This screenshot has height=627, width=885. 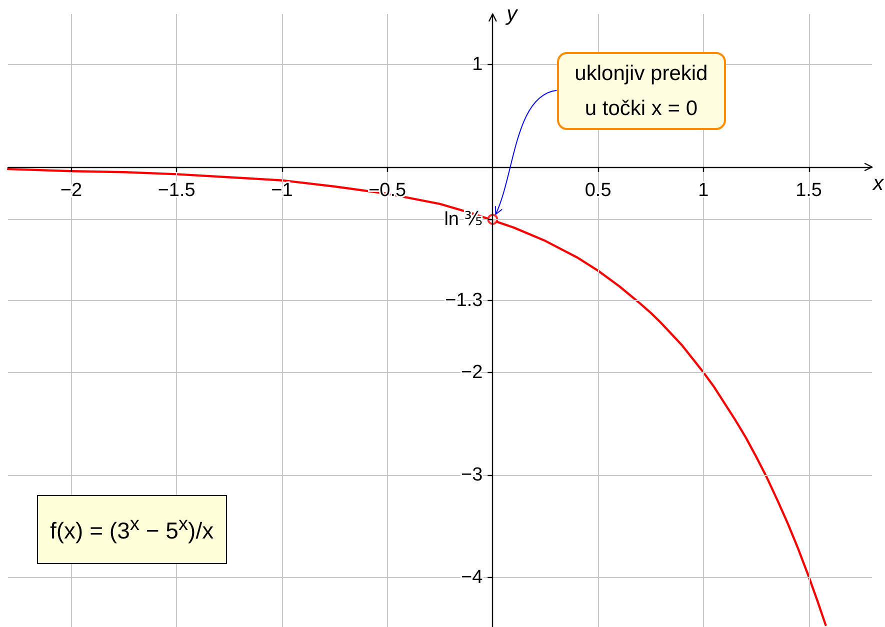 I want to click on y-tick-label: −2, so click(x=472, y=372).